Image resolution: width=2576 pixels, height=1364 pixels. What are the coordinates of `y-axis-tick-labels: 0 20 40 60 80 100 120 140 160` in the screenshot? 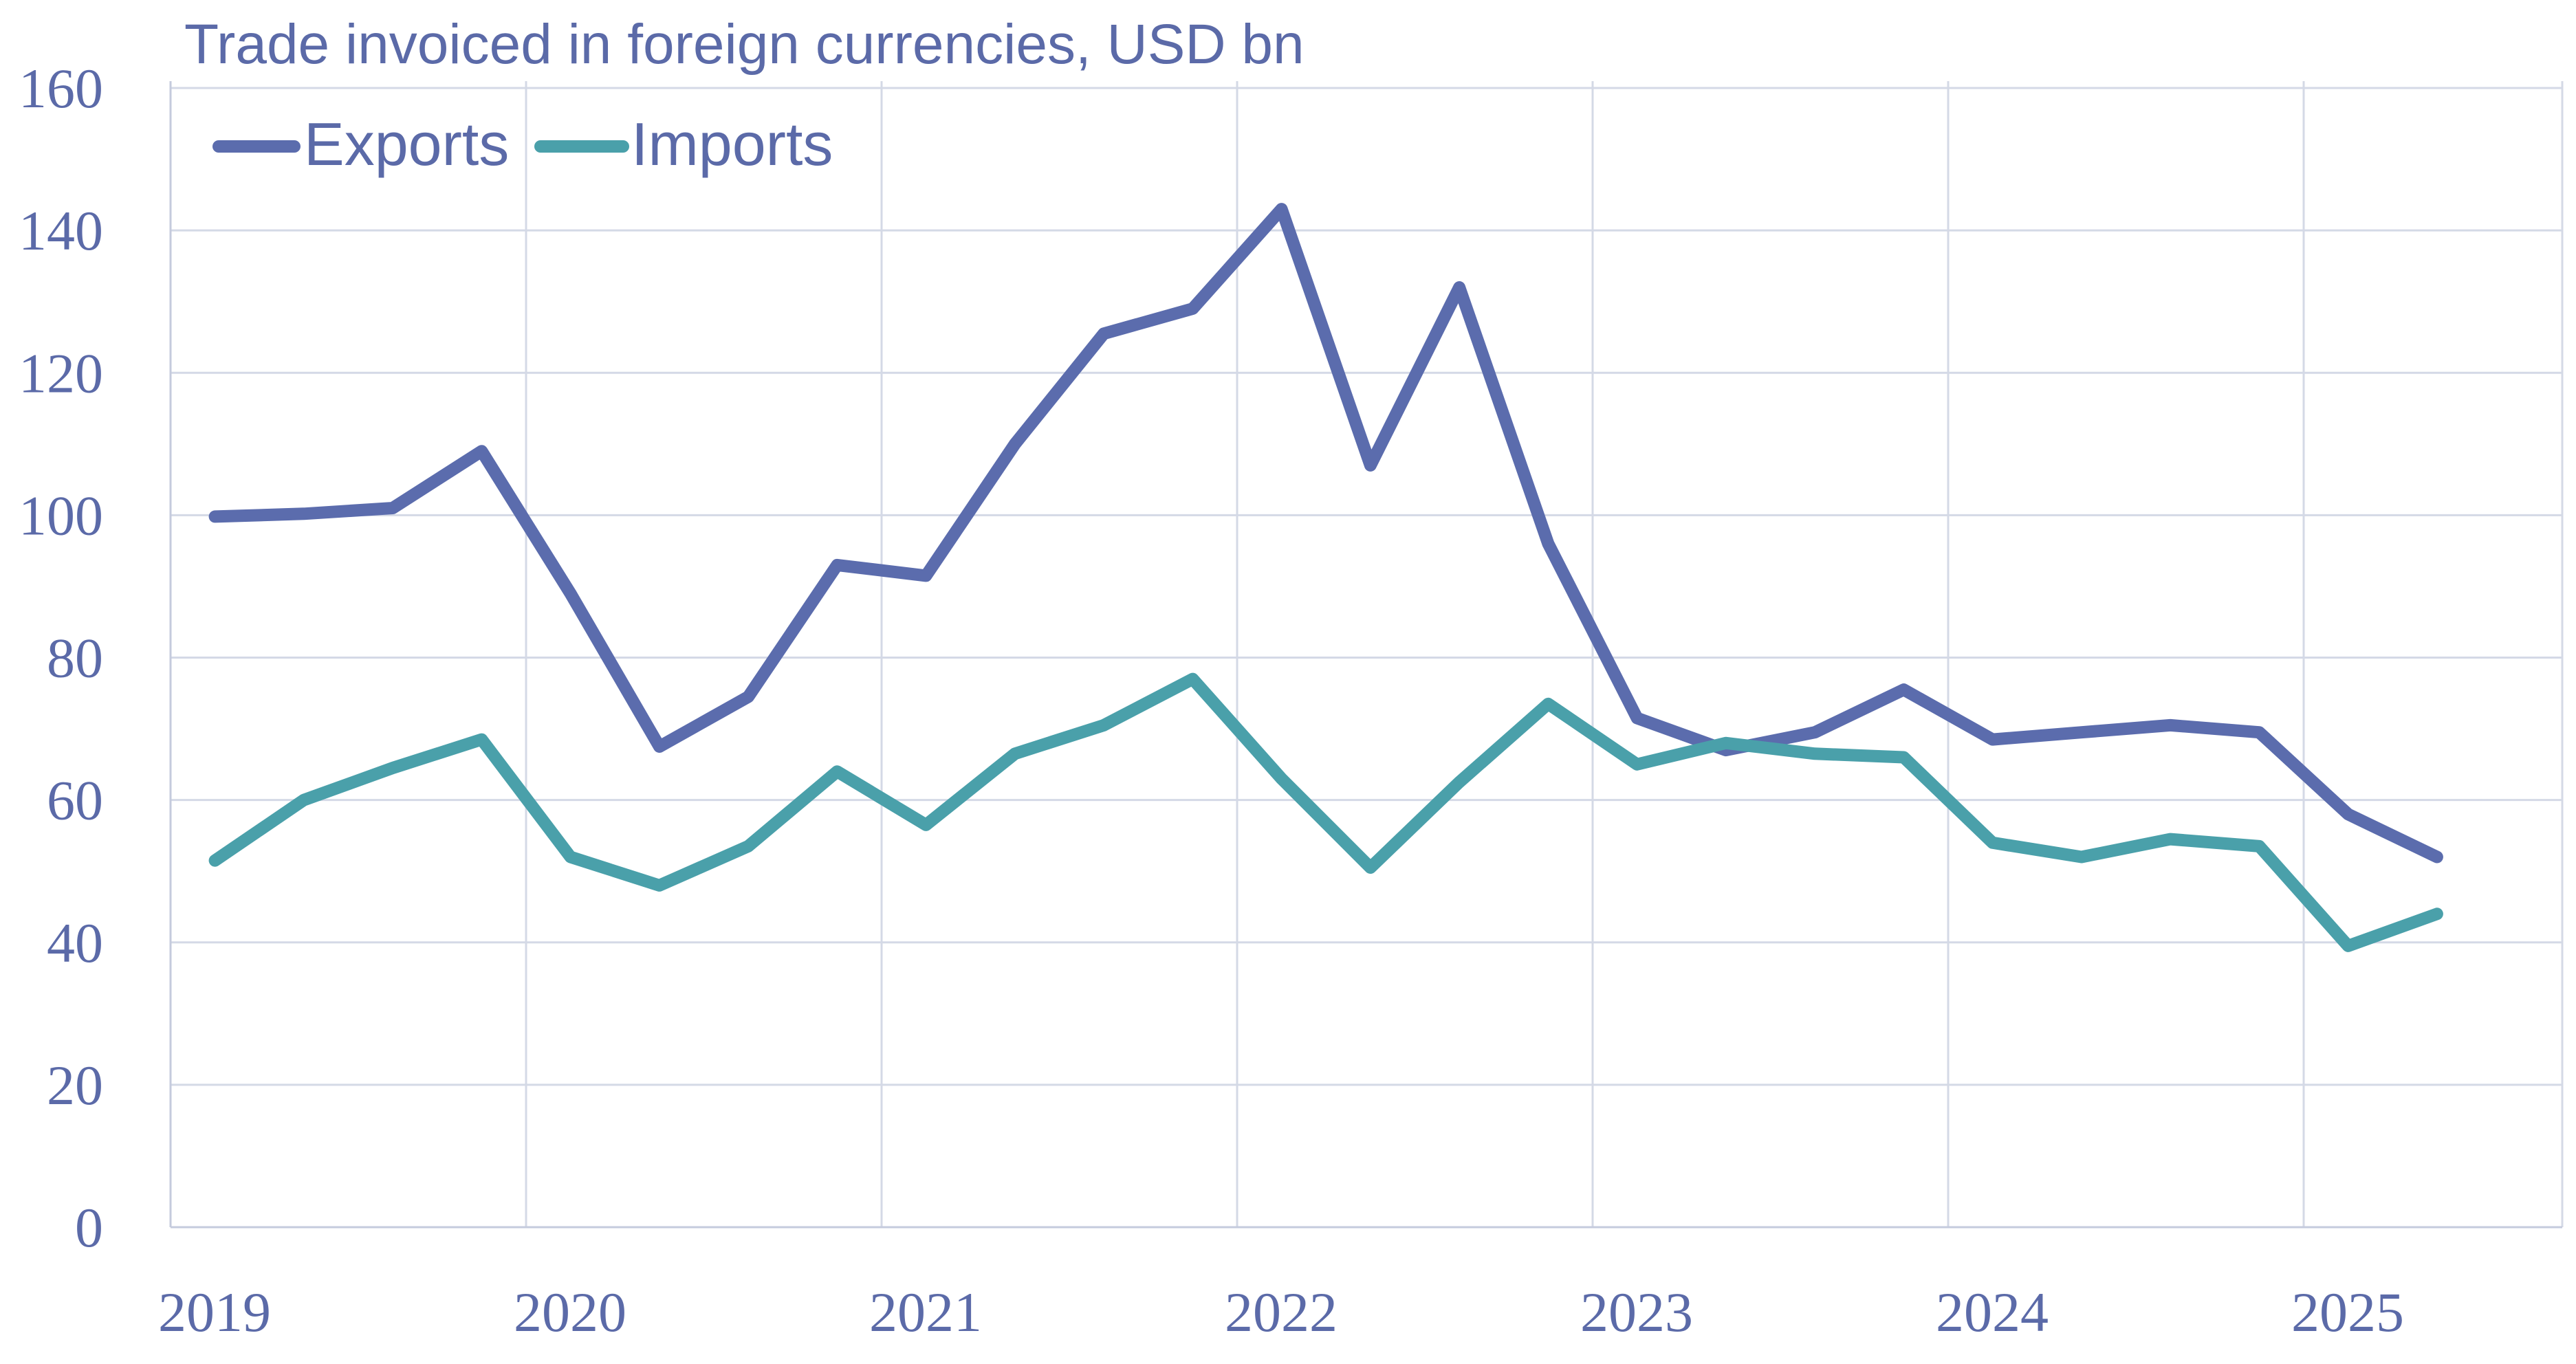 It's located at (61, 658).